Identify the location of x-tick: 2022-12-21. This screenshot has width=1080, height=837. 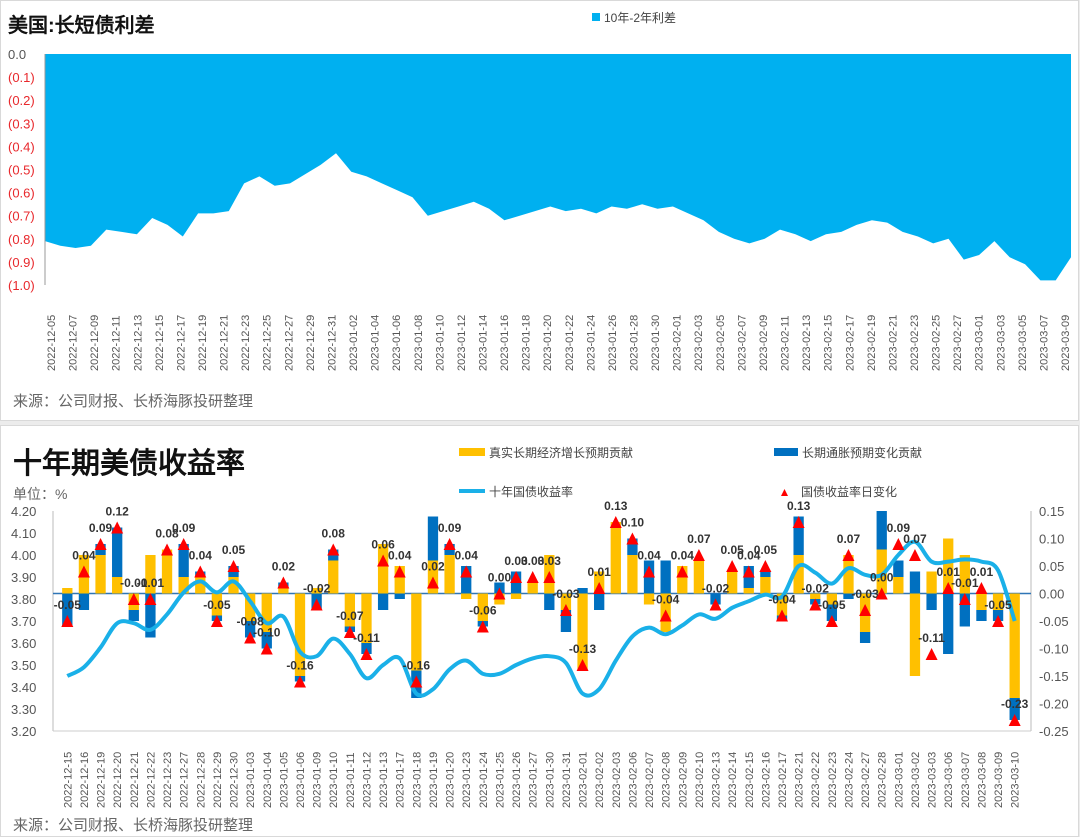
(225, 343).